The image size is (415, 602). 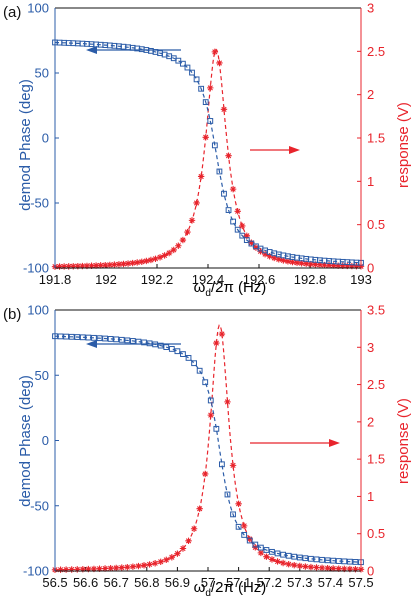 What do you see at coordinates (310, 279) in the screenshot?
I see `x-tick-label: 192.8` at bounding box center [310, 279].